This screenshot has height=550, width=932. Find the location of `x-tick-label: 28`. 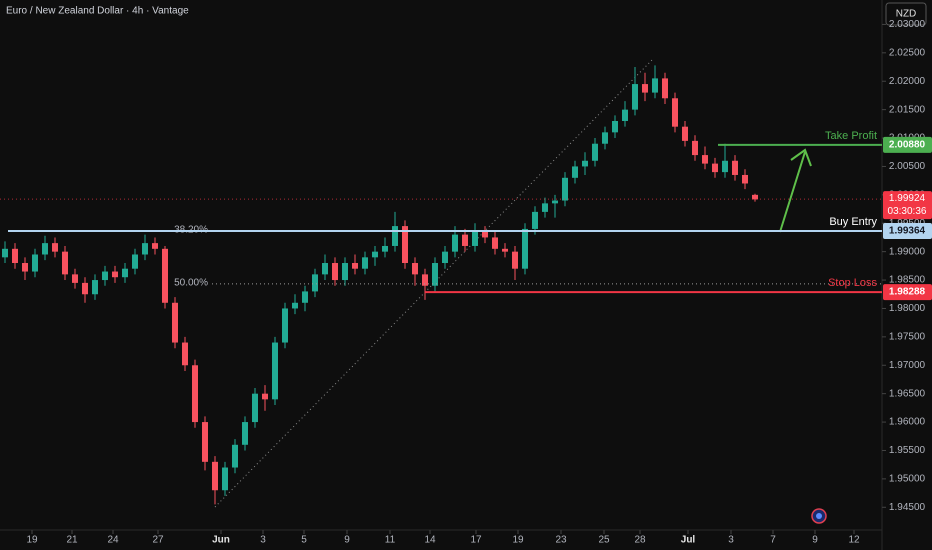

x-tick-label: 28 is located at coordinates (640, 540).